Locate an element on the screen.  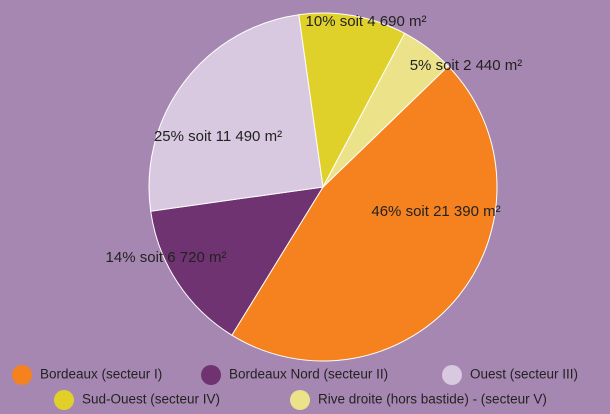
legend-label: Sud-Ouest (secteur IV) is located at coordinates (151, 399).